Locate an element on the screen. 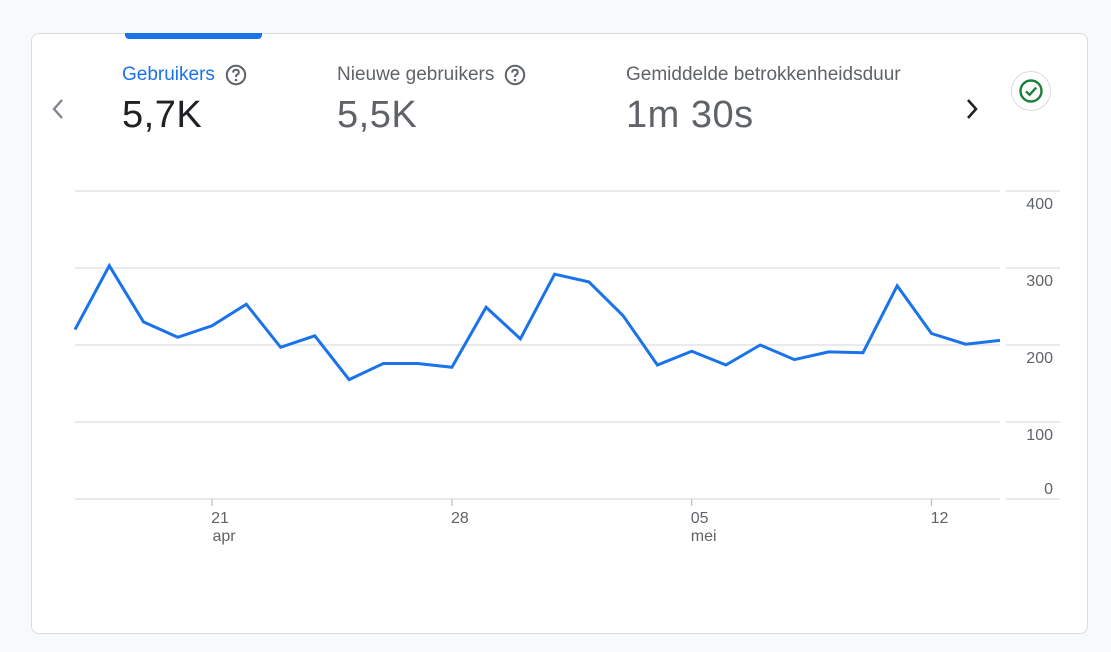 This screenshot has height=652, width=1111. x-tick-label: 28 is located at coordinates (460, 518).